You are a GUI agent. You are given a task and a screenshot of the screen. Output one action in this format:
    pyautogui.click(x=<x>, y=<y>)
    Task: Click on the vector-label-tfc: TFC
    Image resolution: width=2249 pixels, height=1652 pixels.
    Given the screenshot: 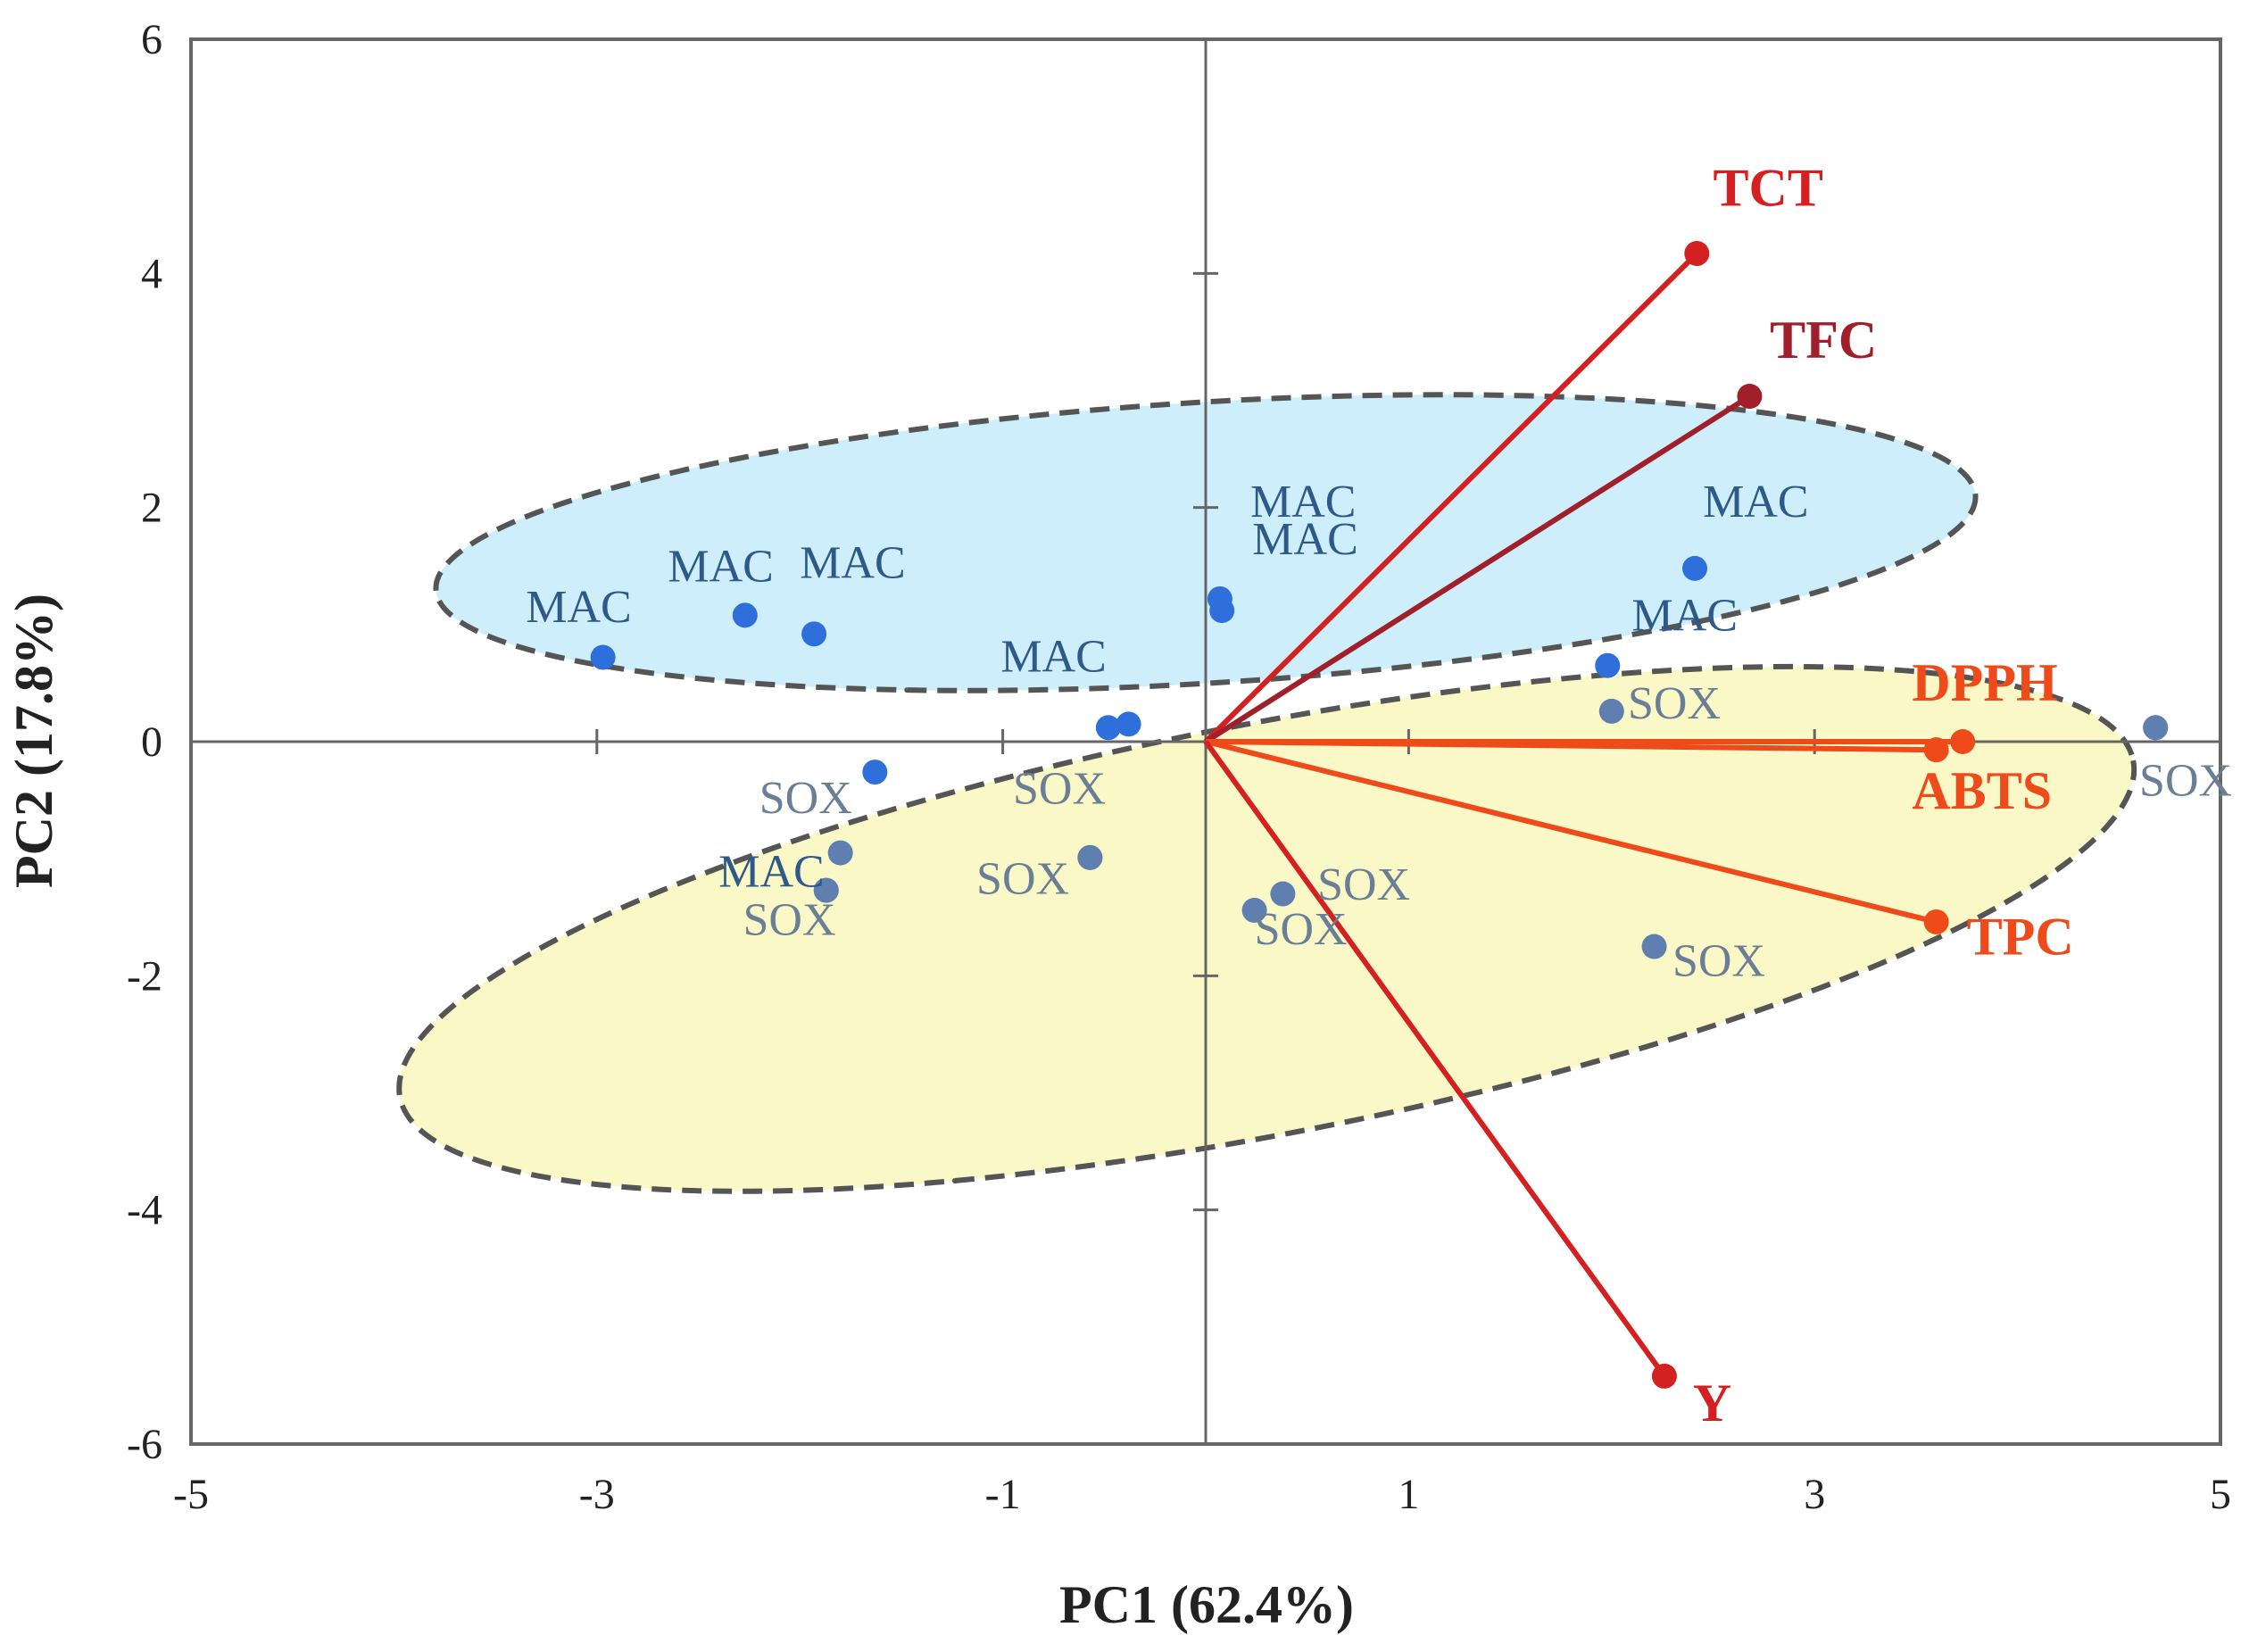 What is the action you would take?
    pyautogui.click(x=1823, y=340)
    